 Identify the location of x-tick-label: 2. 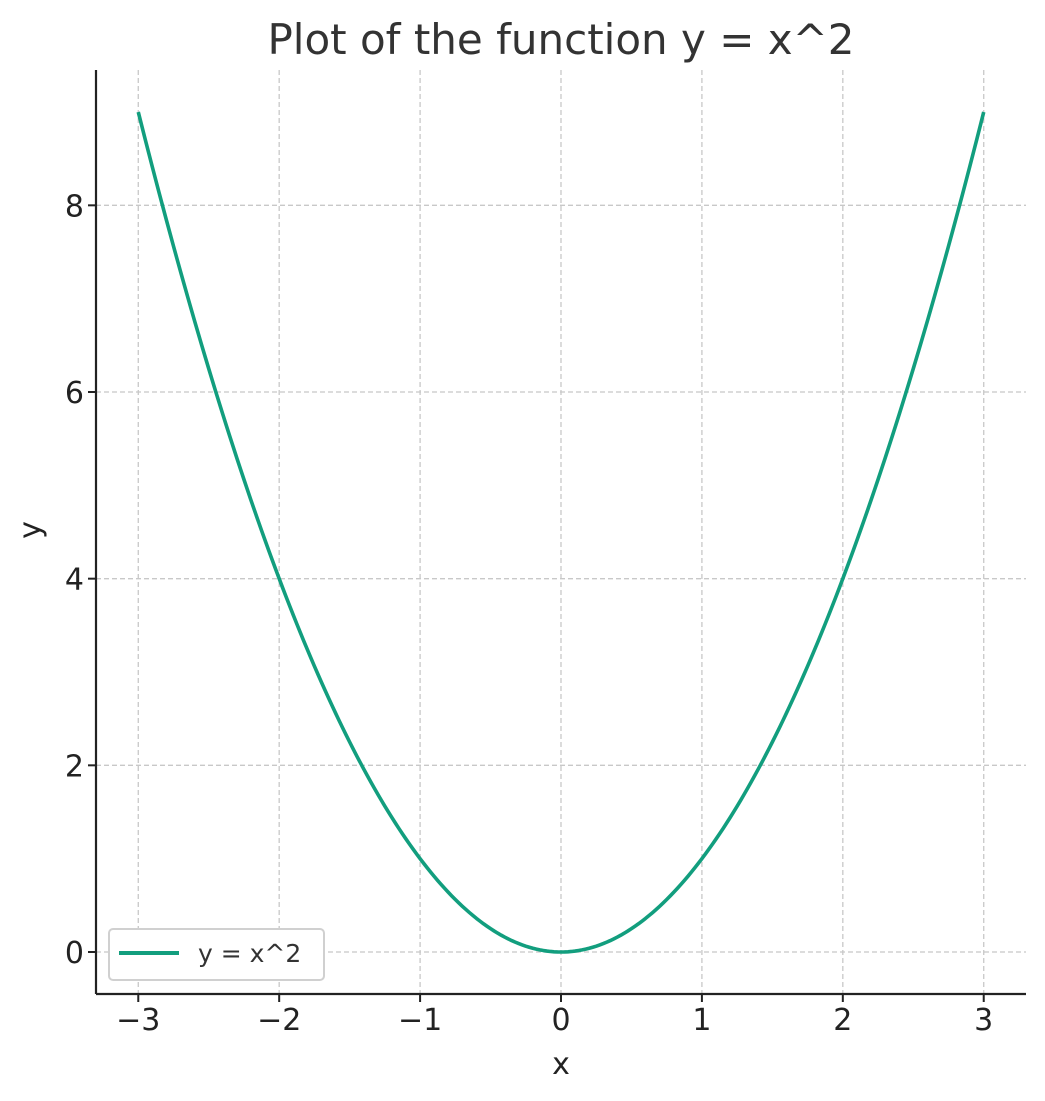
(842, 1020).